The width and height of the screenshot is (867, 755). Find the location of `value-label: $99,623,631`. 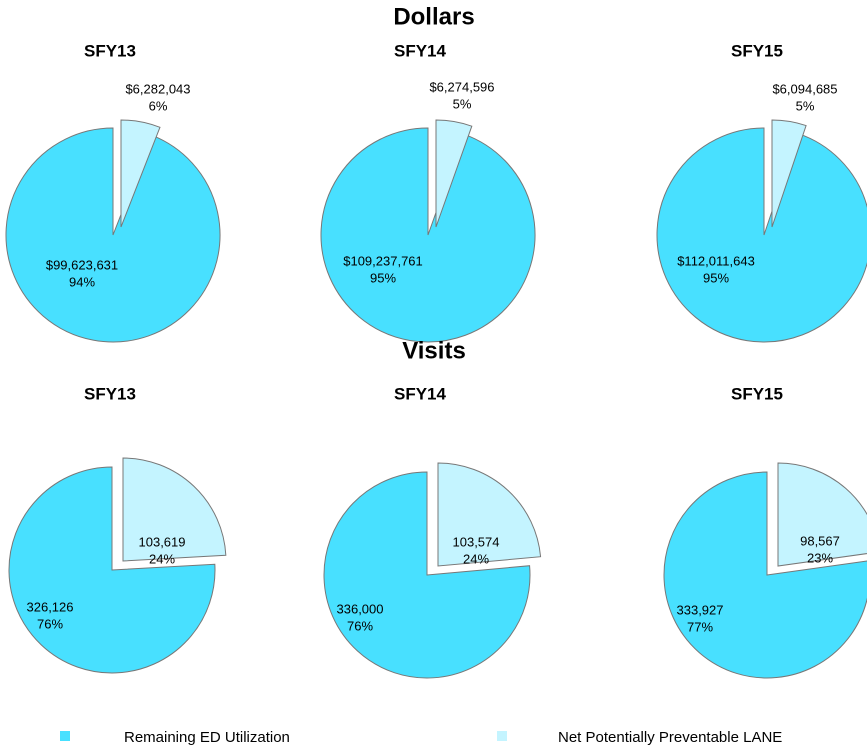

value-label: $99,623,631 is located at coordinates (82, 264).